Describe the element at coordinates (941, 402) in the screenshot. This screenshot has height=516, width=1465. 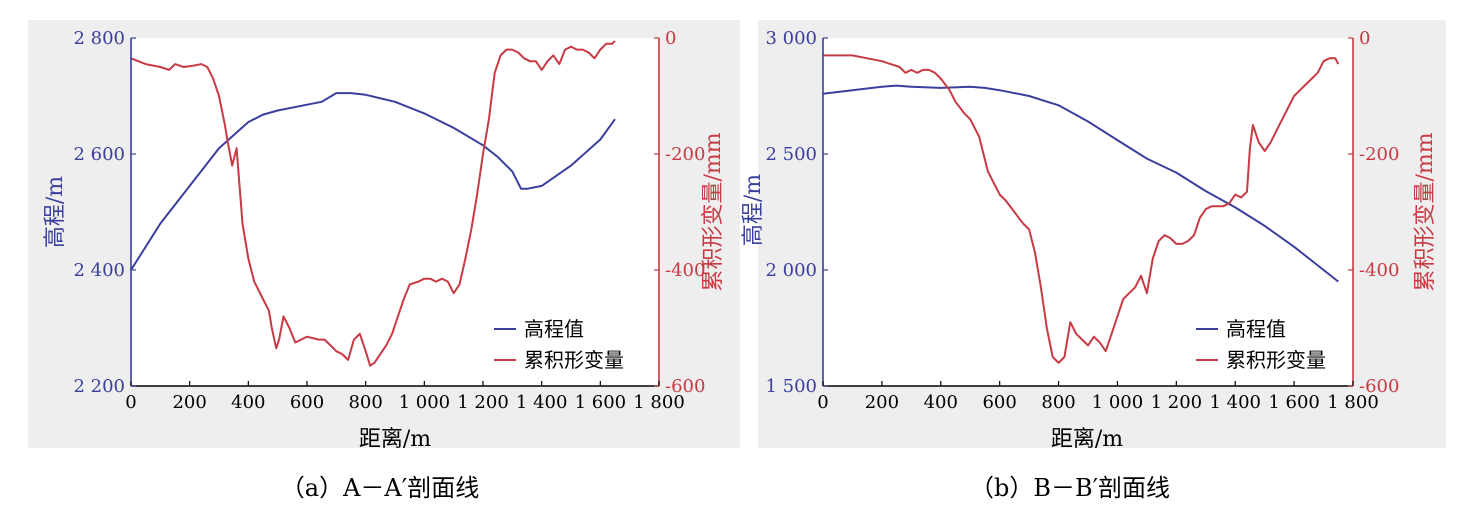
I see `panel-b-x-tick-label: 400` at that location.